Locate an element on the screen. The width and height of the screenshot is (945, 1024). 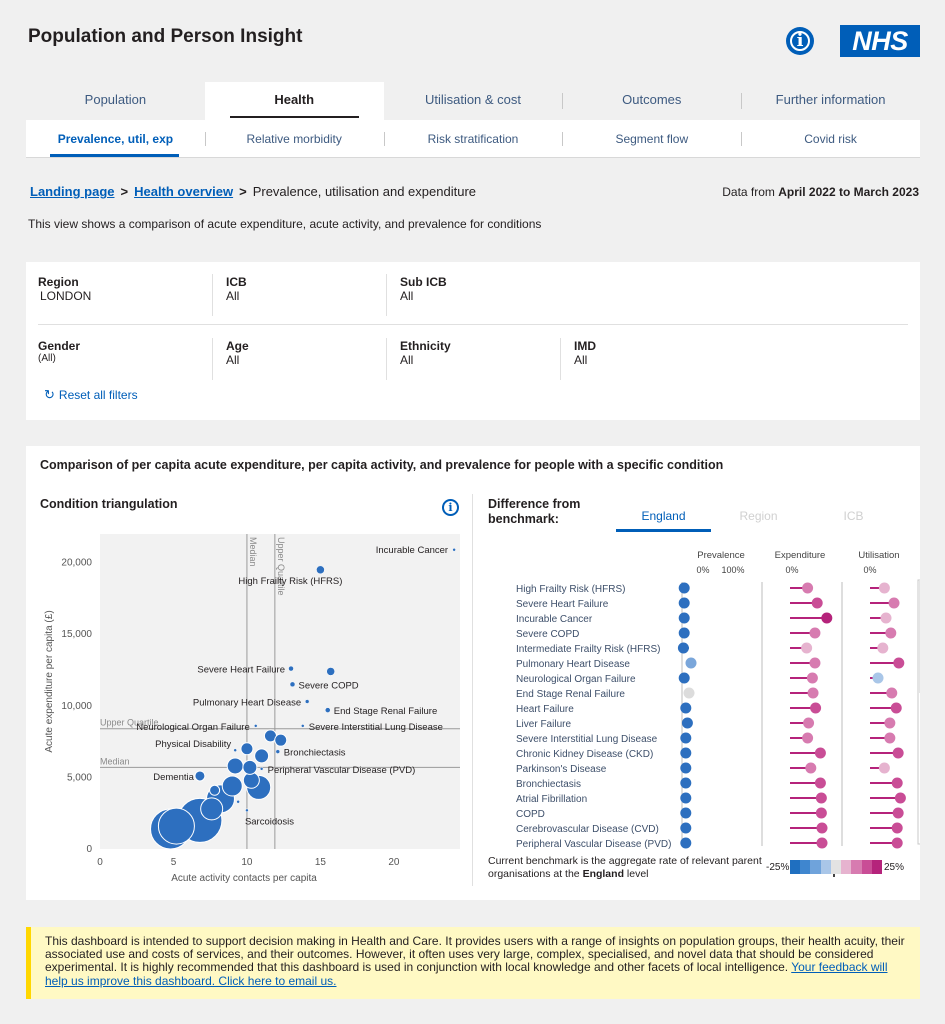
filter-ethnicity-value: All is located at coordinates (407, 360).